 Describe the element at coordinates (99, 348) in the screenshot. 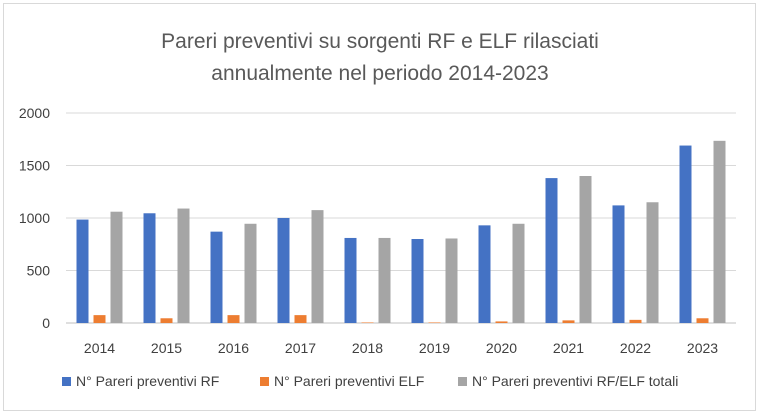

I see `x-tick-label: 2014` at that location.